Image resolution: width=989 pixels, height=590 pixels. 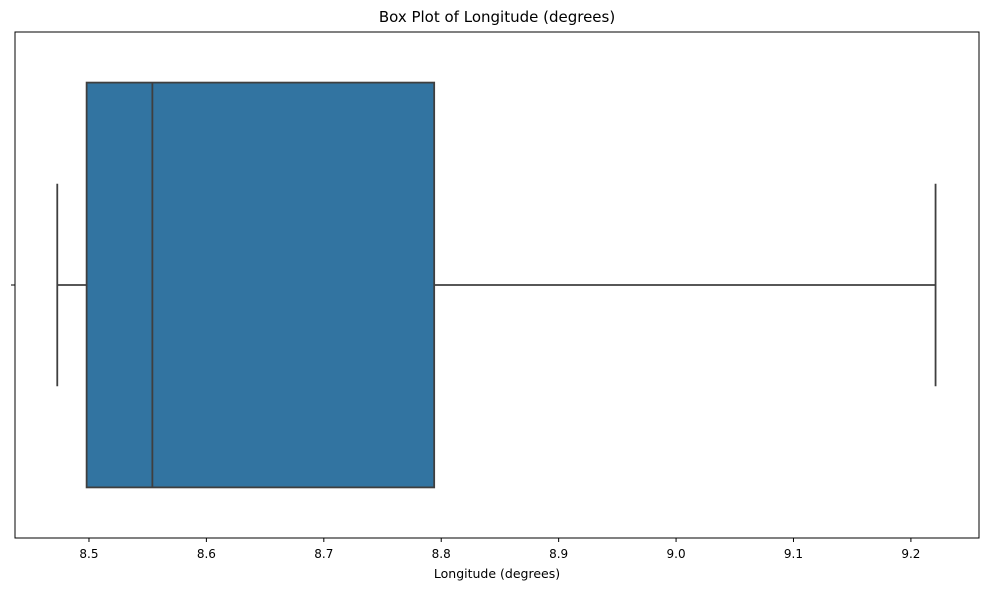 What do you see at coordinates (323, 554) in the screenshot?
I see `x-tick-label: 8.7` at bounding box center [323, 554].